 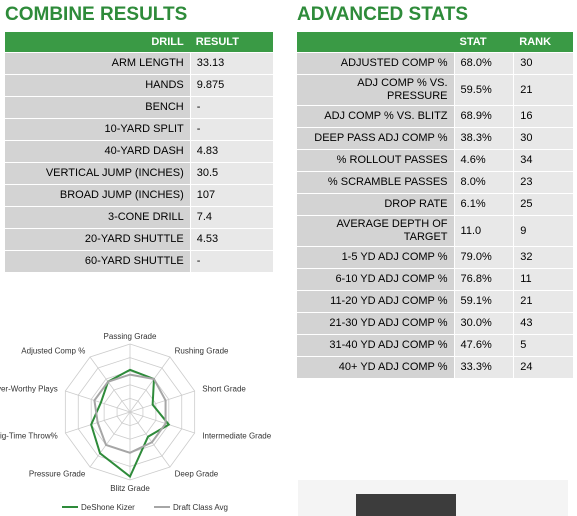 I want to click on value-cell: 8.0%, so click(x=483, y=182).